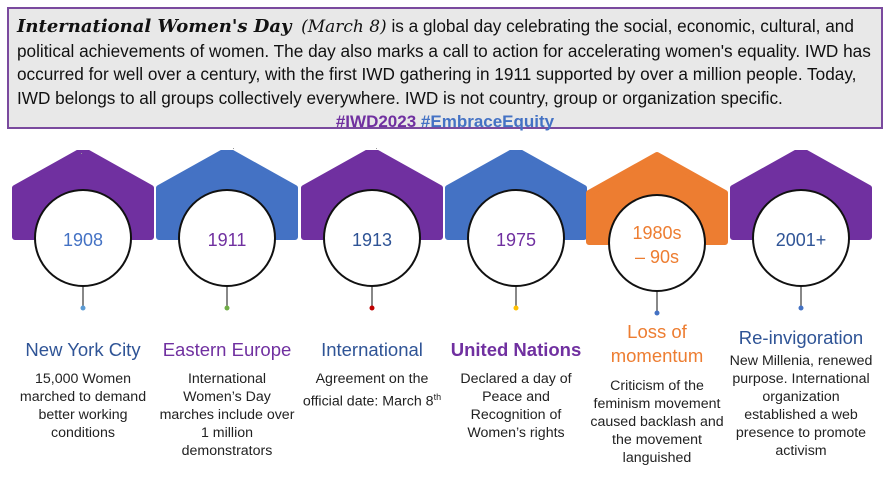 The width and height of the screenshot is (893, 499). I want to click on description-text: Agreement on the official date: March 8, so click(368, 390).